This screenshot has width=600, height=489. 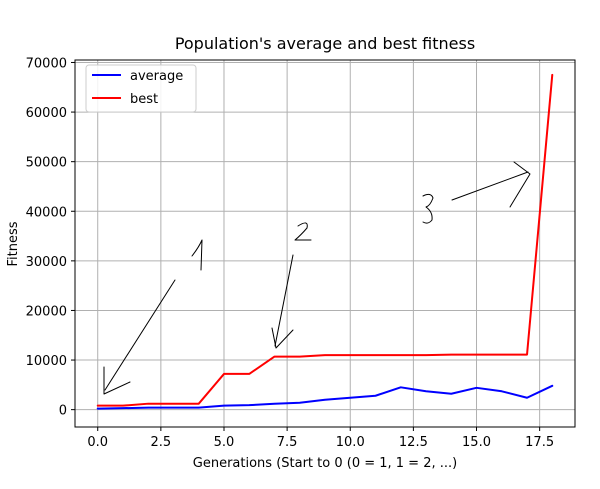 What do you see at coordinates (144, 99) in the screenshot?
I see `legend-label-best: best` at bounding box center [144, 99].